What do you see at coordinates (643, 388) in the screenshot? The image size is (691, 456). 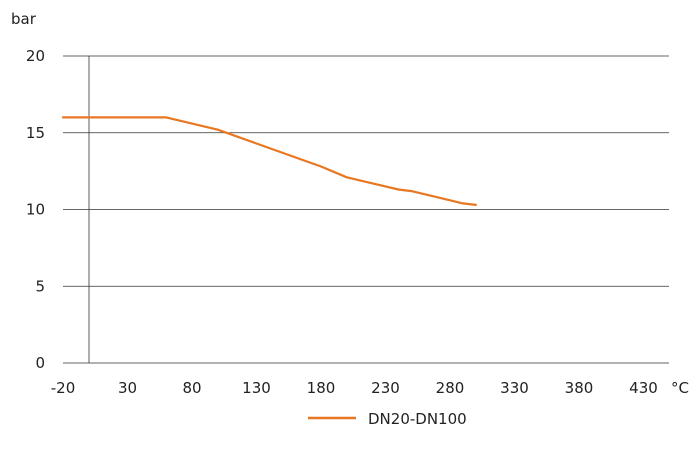 I see `x-tick-label: 430` at bounding box center [643, 388].